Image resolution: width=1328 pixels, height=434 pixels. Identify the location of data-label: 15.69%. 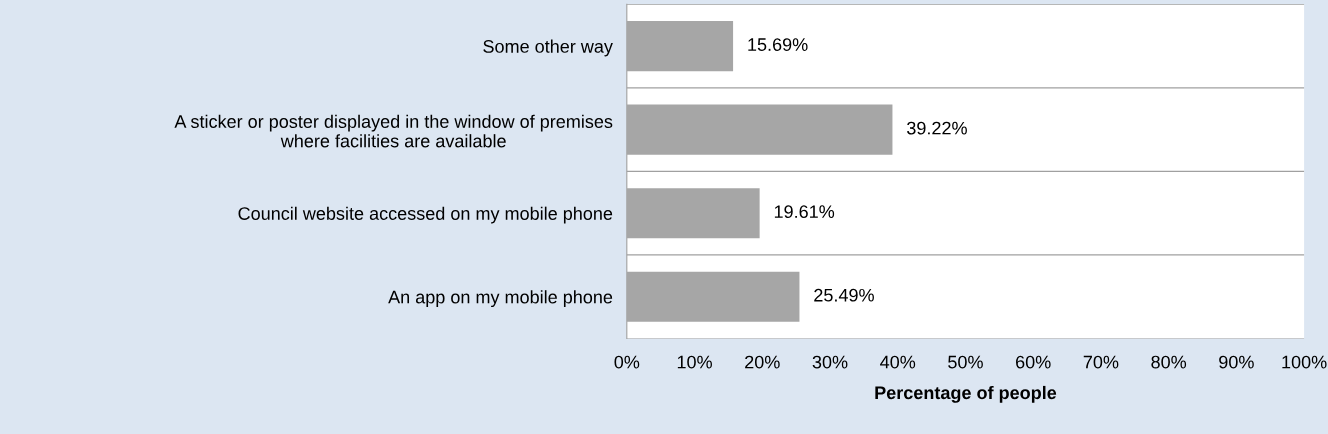
(778, 44).